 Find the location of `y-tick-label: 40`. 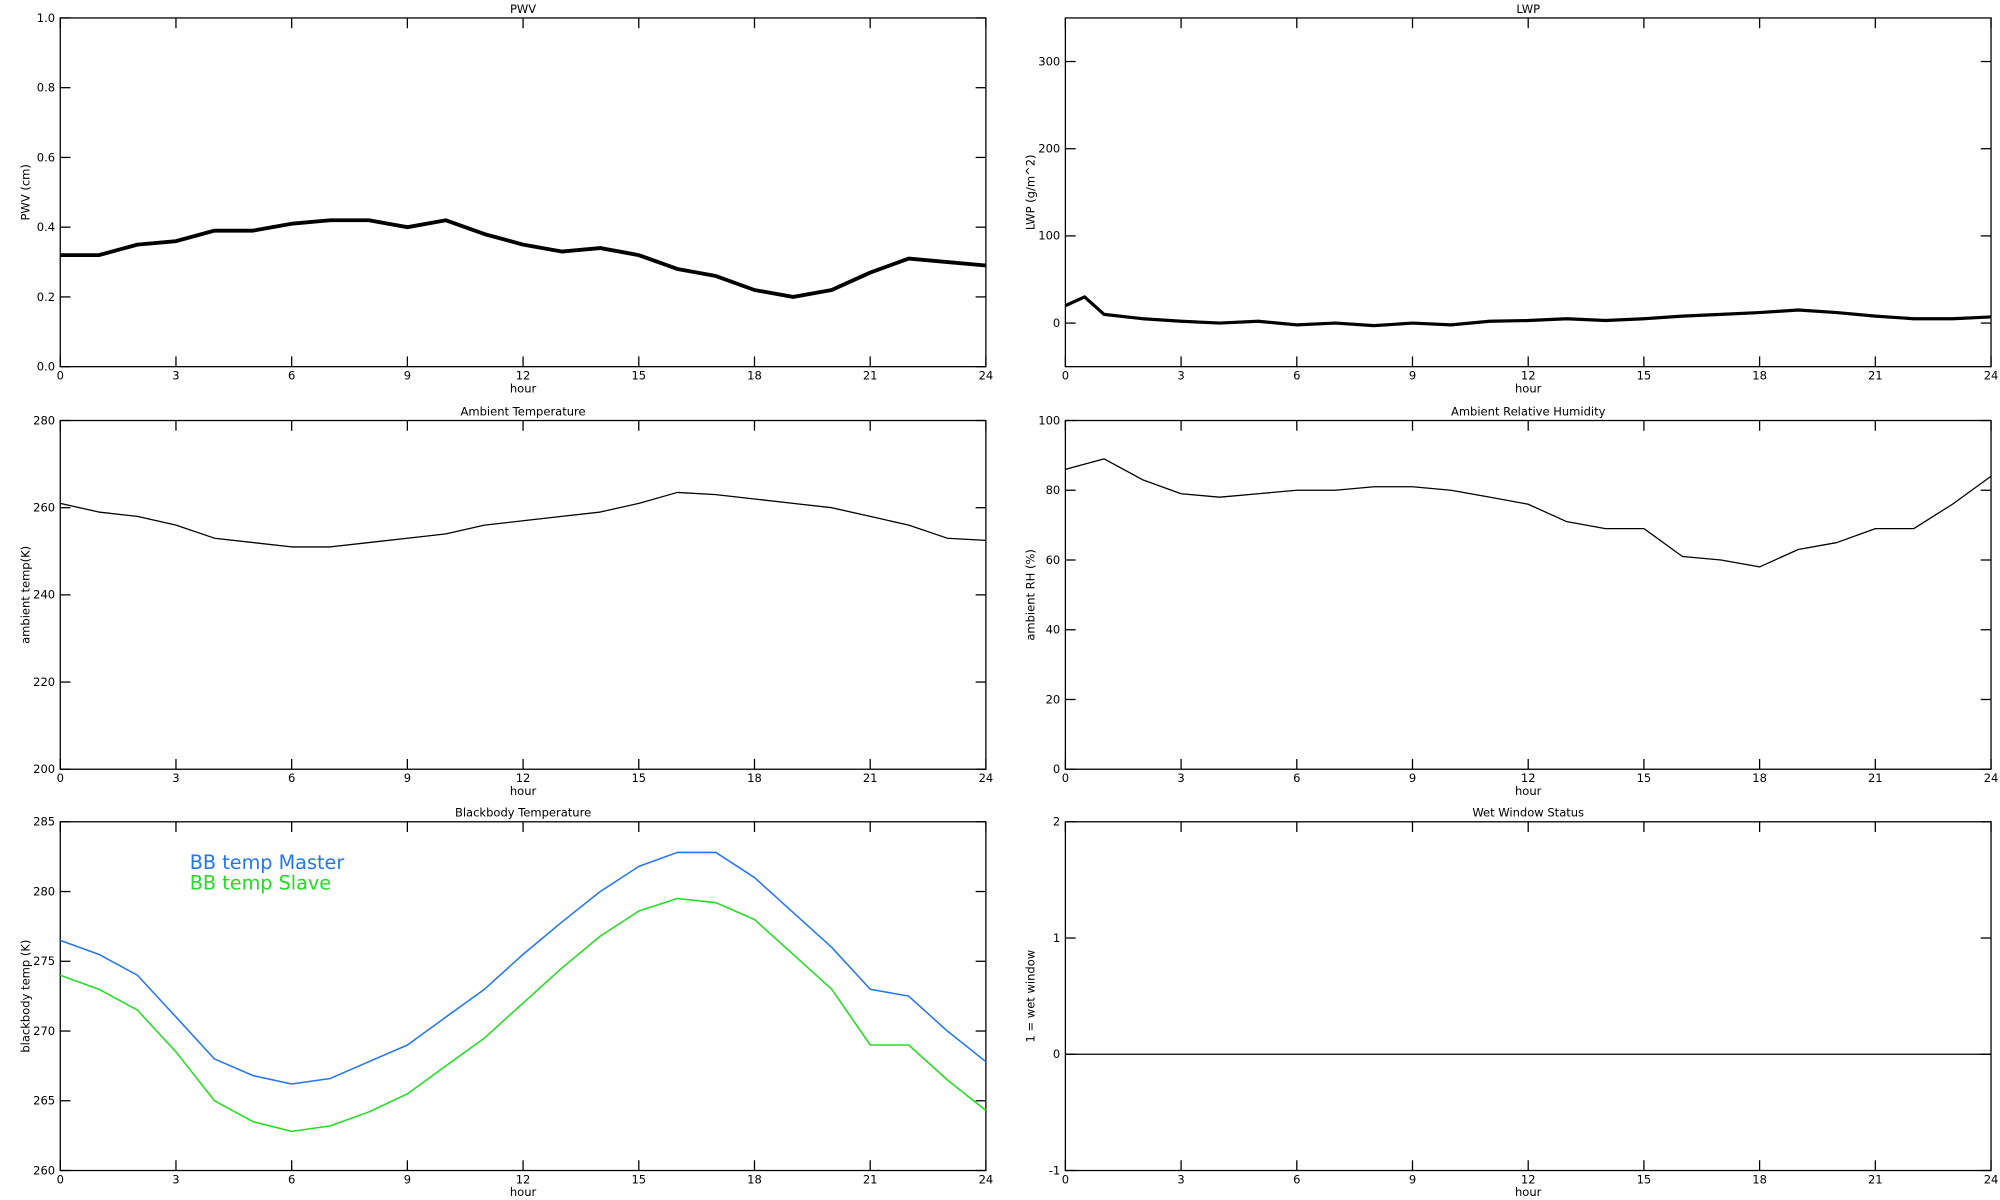

y-tick-label: 40 is located at coordinates (1053, 630).